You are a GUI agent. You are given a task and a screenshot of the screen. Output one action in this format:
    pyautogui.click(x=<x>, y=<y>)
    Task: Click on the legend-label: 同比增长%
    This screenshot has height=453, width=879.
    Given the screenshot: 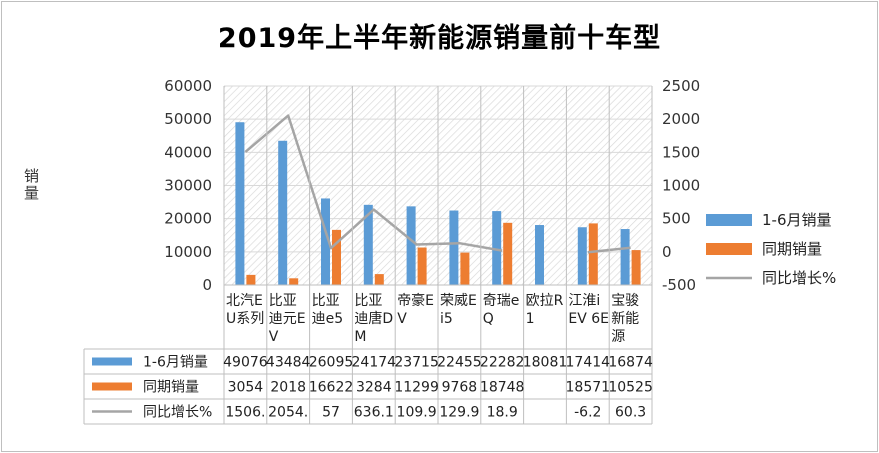 What is the action you would take?
    pyautogui.click(x=799, y=278)
    